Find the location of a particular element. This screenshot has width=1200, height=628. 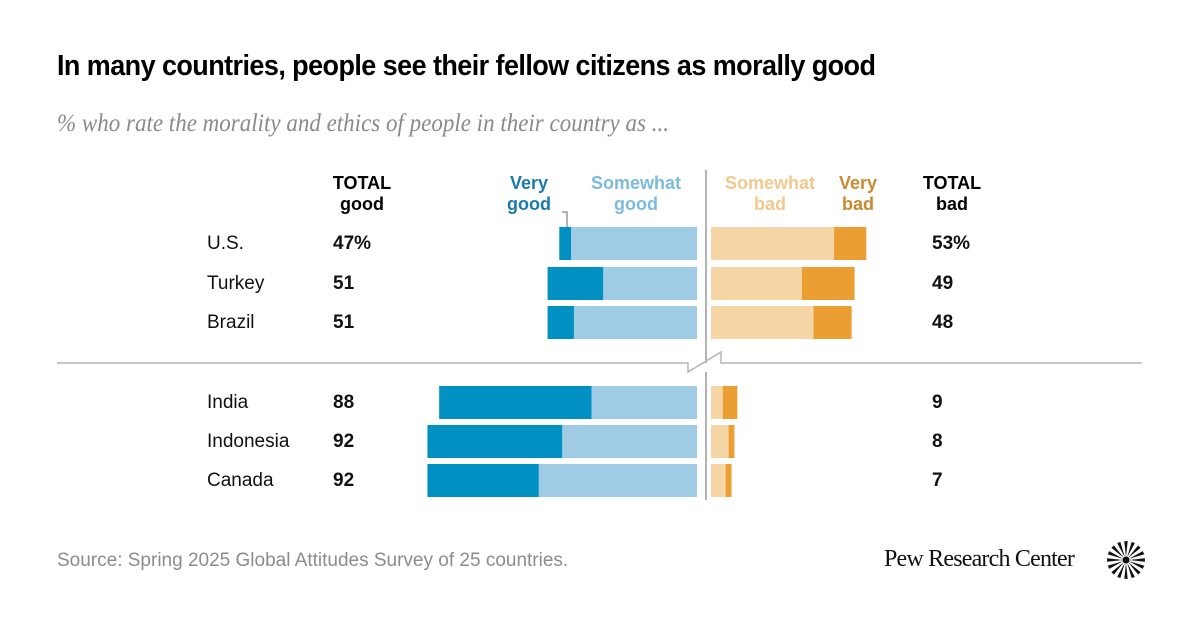

header-total-good-line2: good is located at coordinates (362, 204).